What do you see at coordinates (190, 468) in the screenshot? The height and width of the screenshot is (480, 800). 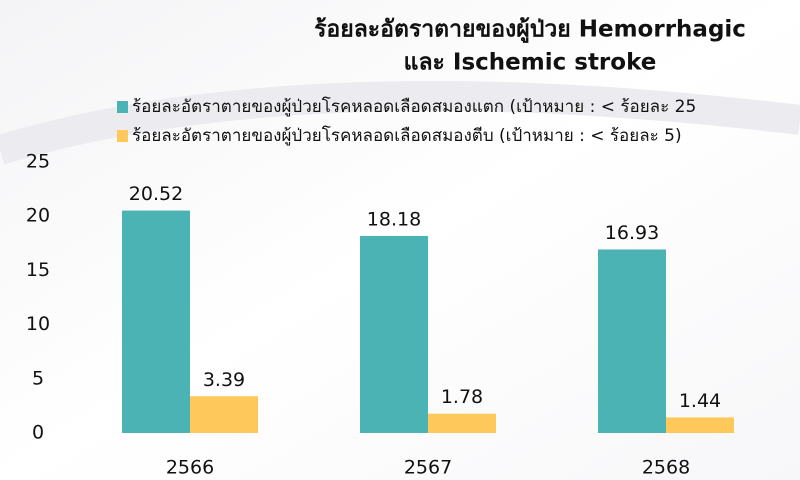 I see `x-tick-label: 2566` at bounding box center [190, 468].